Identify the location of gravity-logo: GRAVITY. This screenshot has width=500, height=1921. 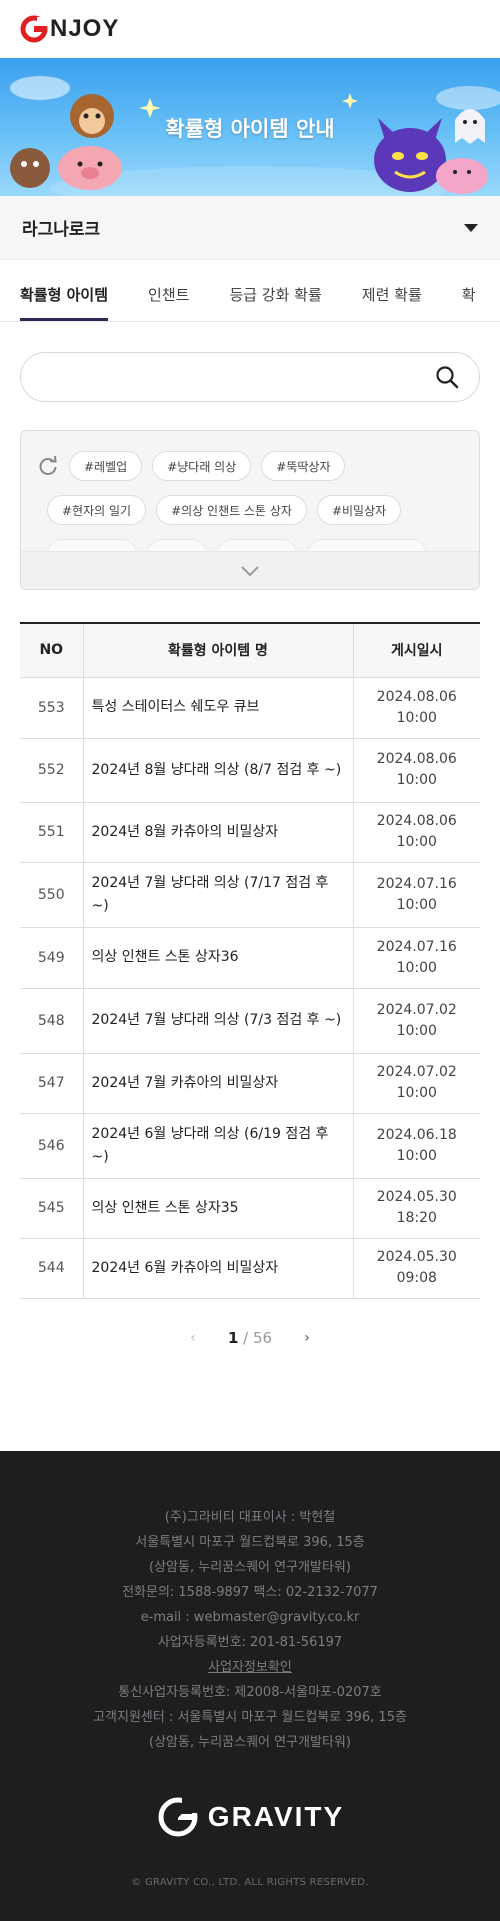
(250, 1817).